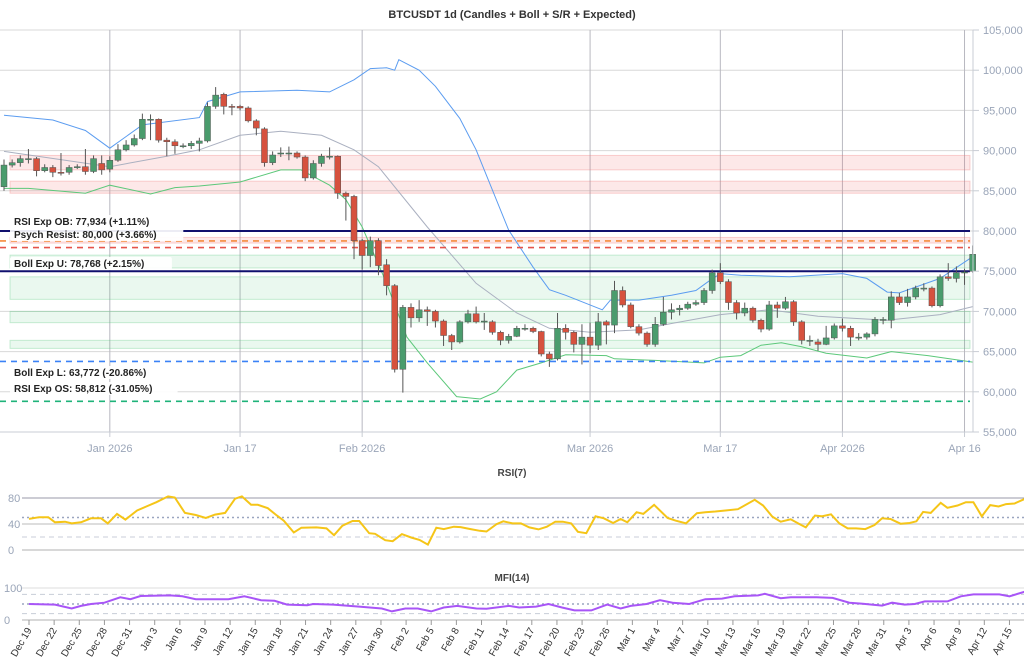 This screenshot has height=662, width=1024. Describe the element at coordinates (85, 235) in the screenshot. I see `level-label: Psych Resist: 80,000 (+3.66%)` at that location.